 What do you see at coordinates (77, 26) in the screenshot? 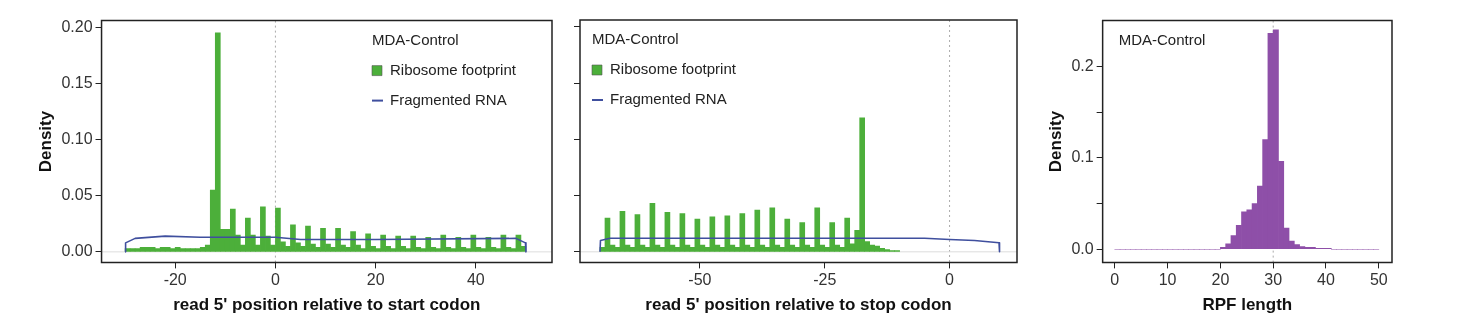
I see `y-tick-label: 0.20` at bounding box center [77, 26].